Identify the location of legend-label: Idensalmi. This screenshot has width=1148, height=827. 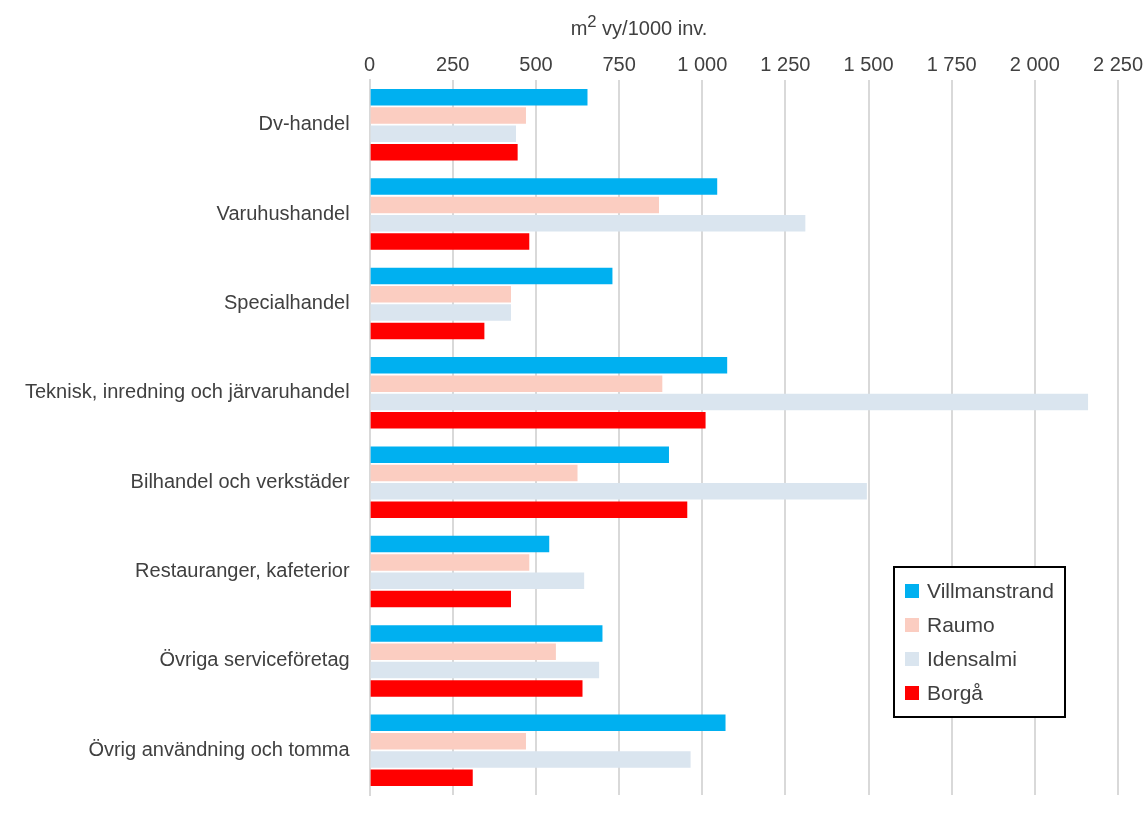
(972, 659).